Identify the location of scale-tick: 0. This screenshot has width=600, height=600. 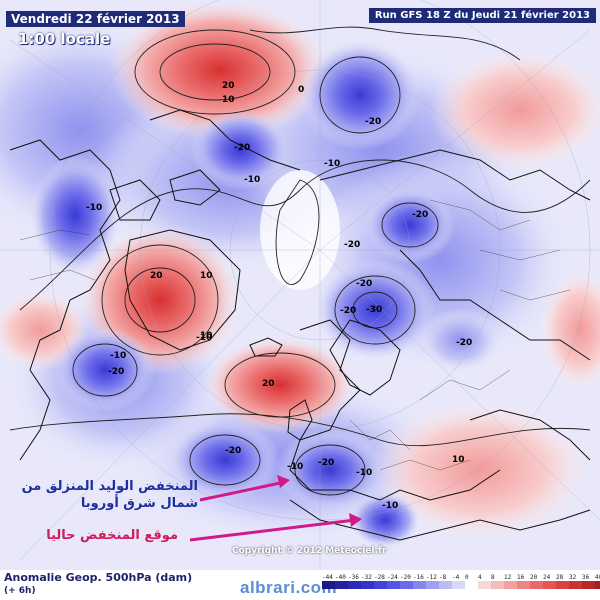
(467, 577).